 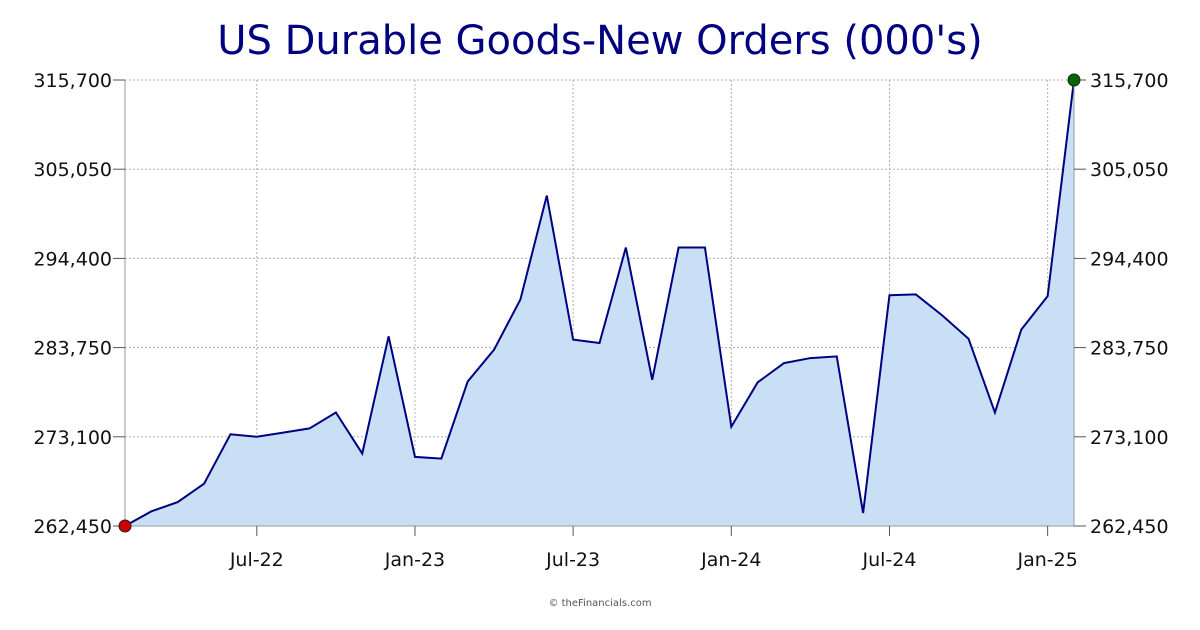 I want to click on y-tick-label-right: 262,450, so click(x=1129, y=527).